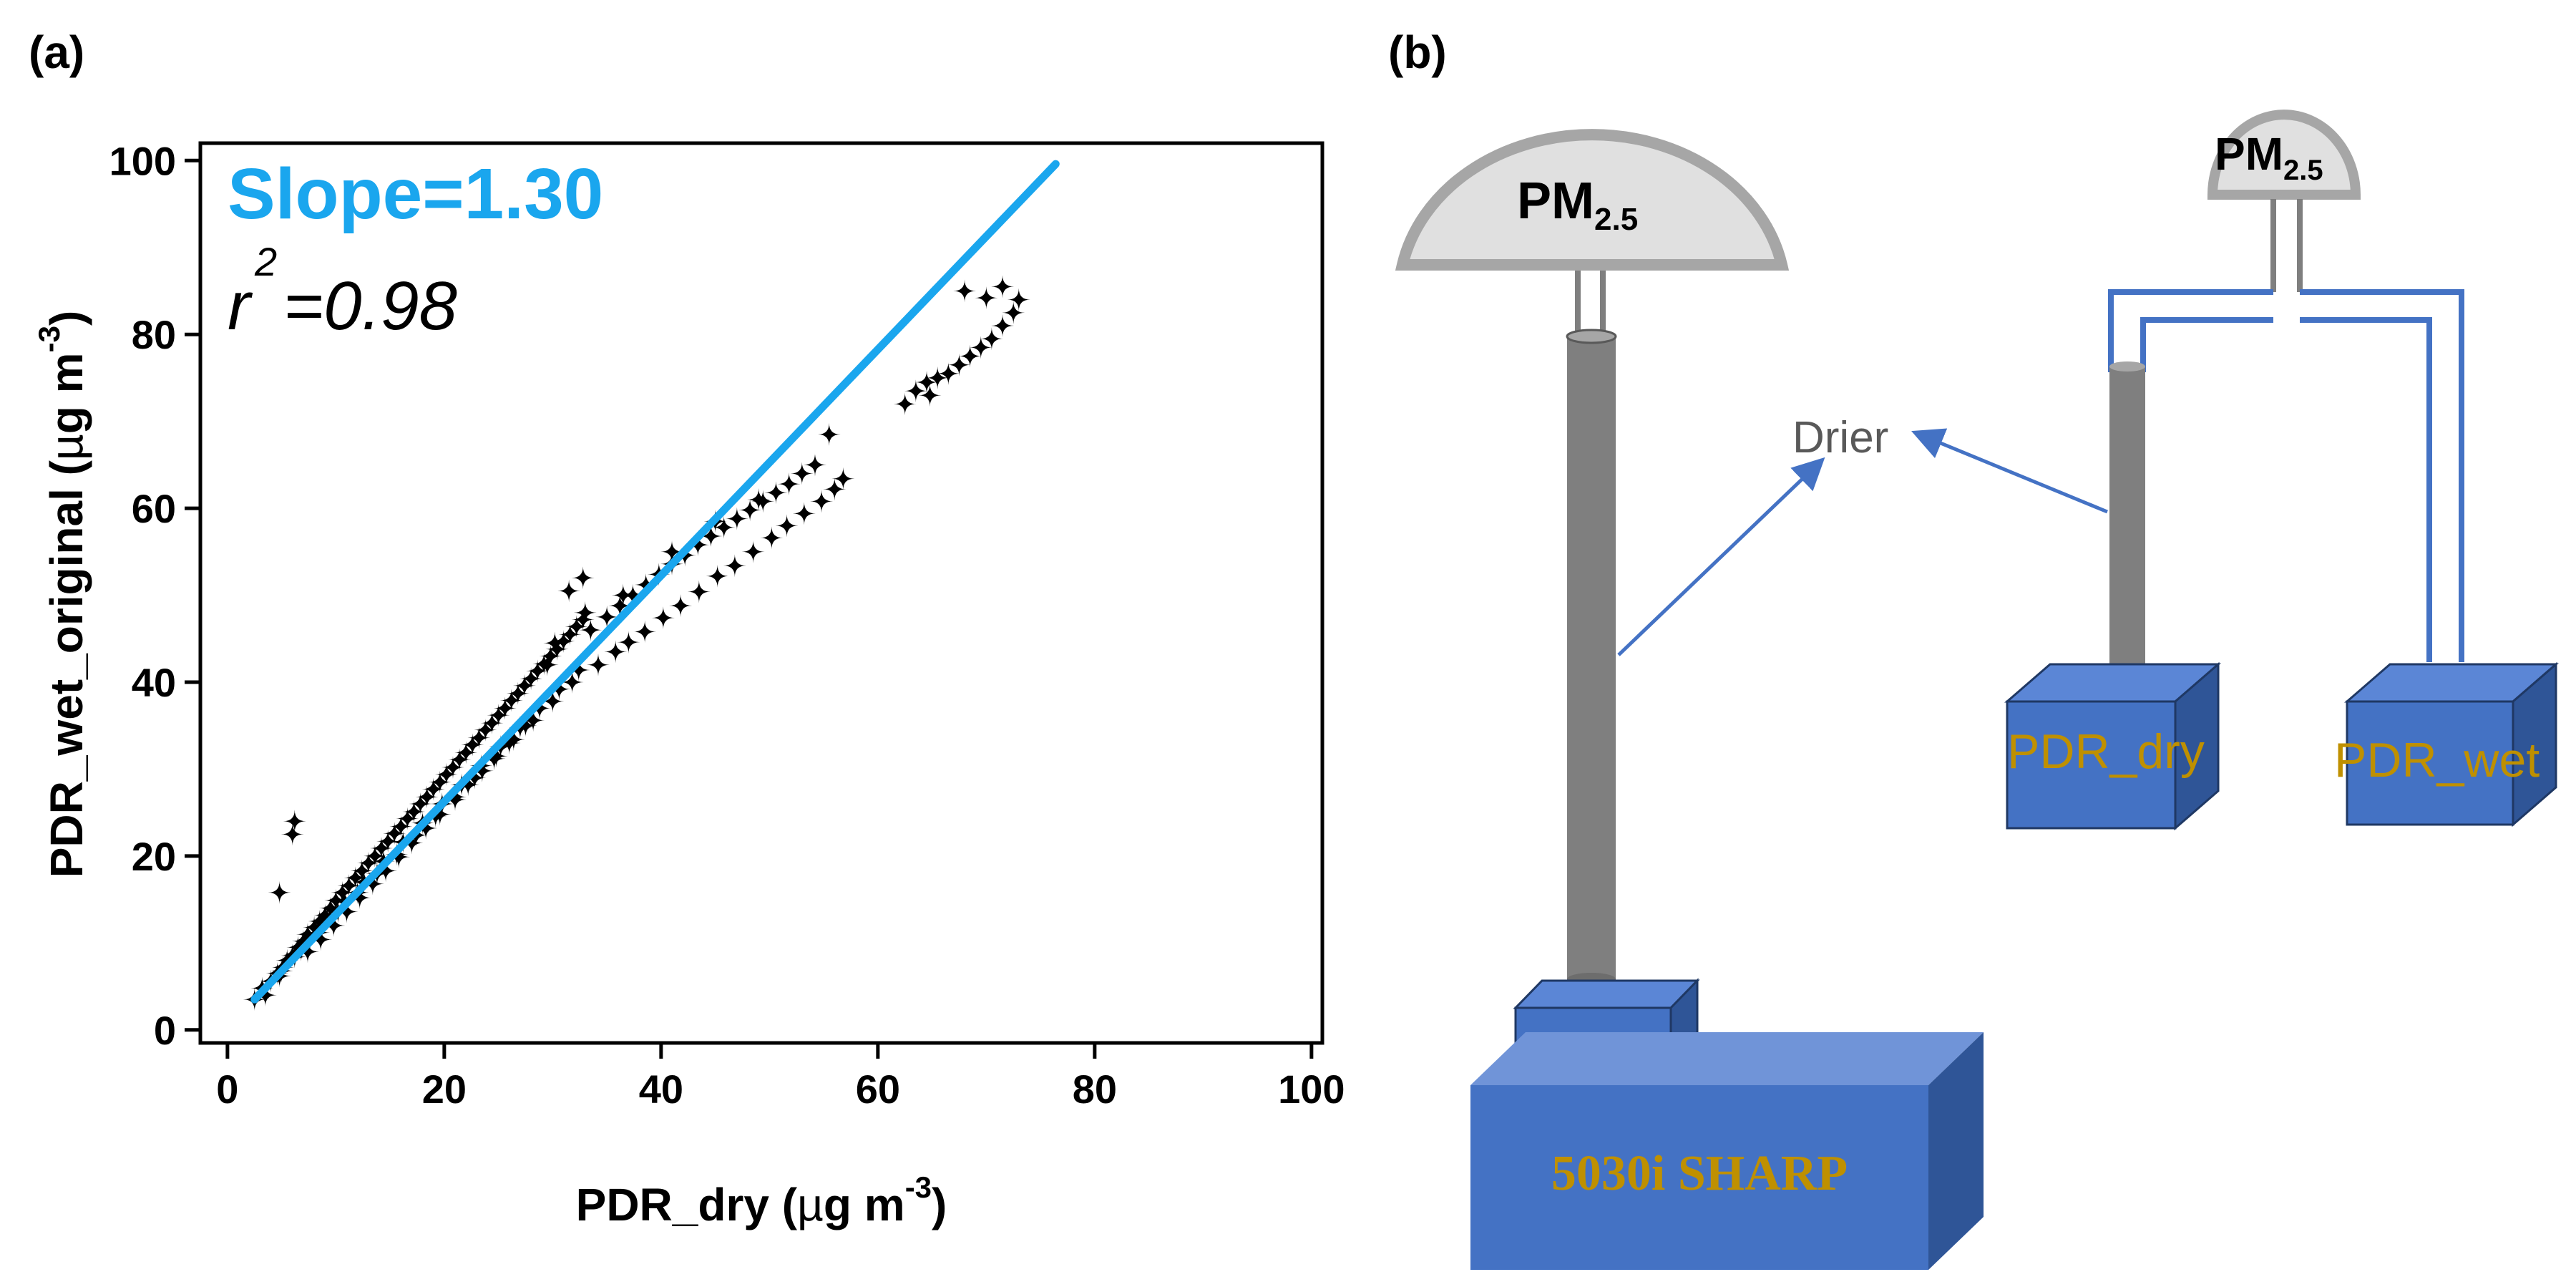 Image resolution: width=2576 pixels, height=1277 pixels. I want to click on pdr-dry-box: PDR_dry, so click(2113, 746).